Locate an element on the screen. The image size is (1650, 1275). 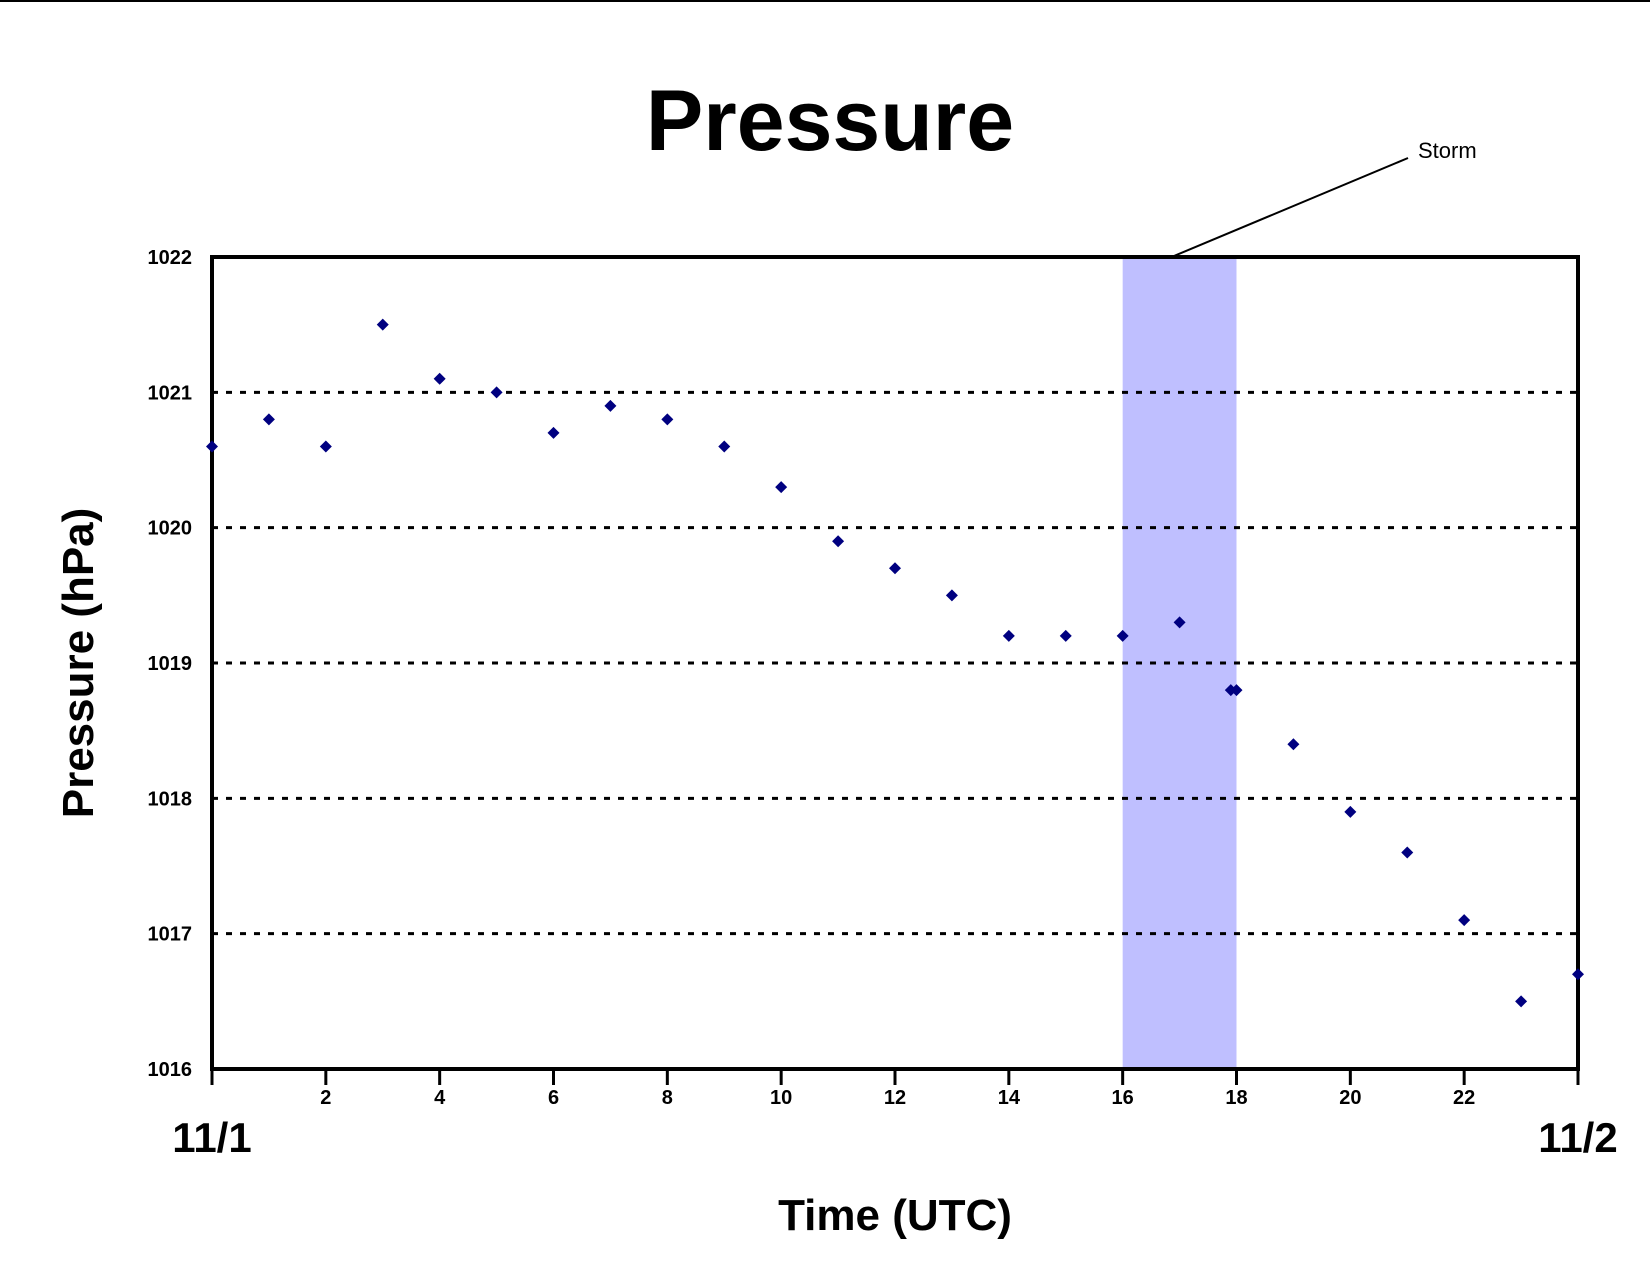
x-tick-label: 6 is located at coordinates (553, 1098).